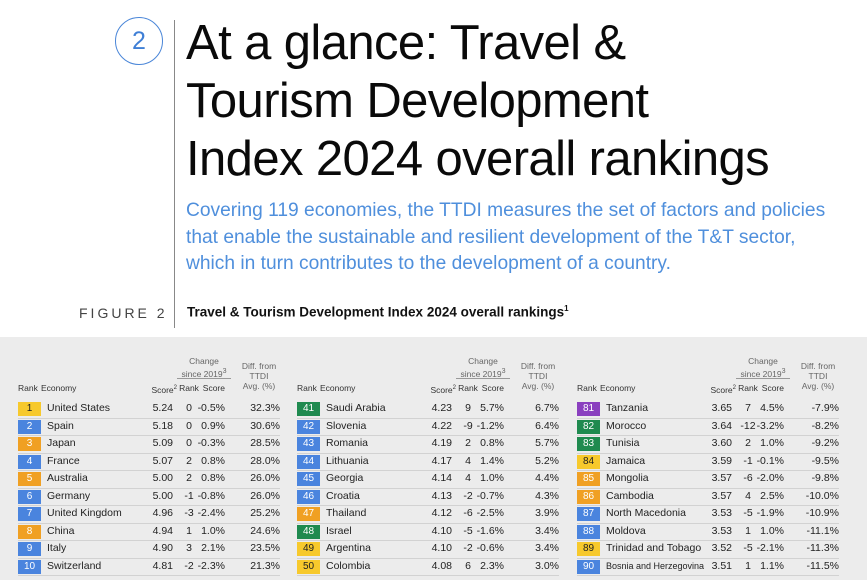 The width and height of the screenshot is (867, 580). I want to click on score-value: 3.52, so click(721, 548).